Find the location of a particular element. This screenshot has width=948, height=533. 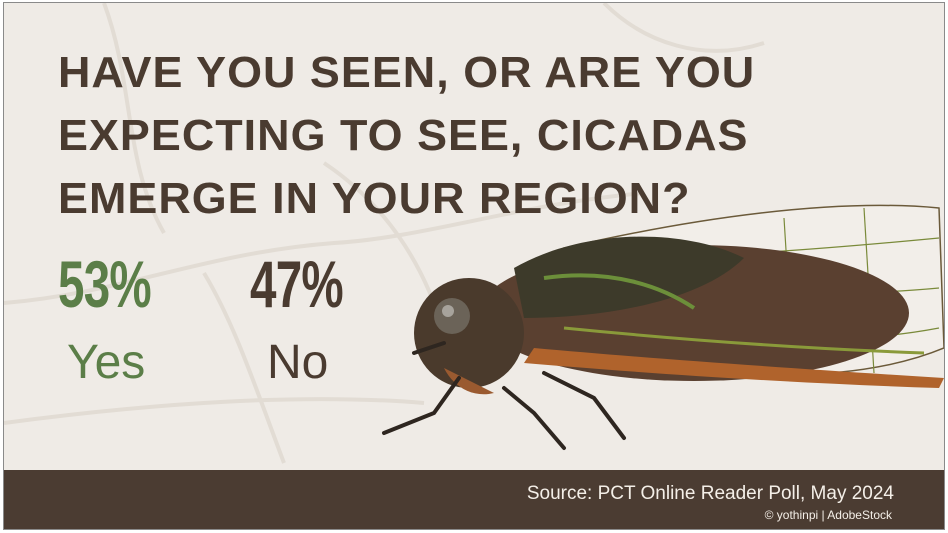

poll-question-line: HAVE YOU SEEN, OR ARE YOU is located at coordinates (407, 72).